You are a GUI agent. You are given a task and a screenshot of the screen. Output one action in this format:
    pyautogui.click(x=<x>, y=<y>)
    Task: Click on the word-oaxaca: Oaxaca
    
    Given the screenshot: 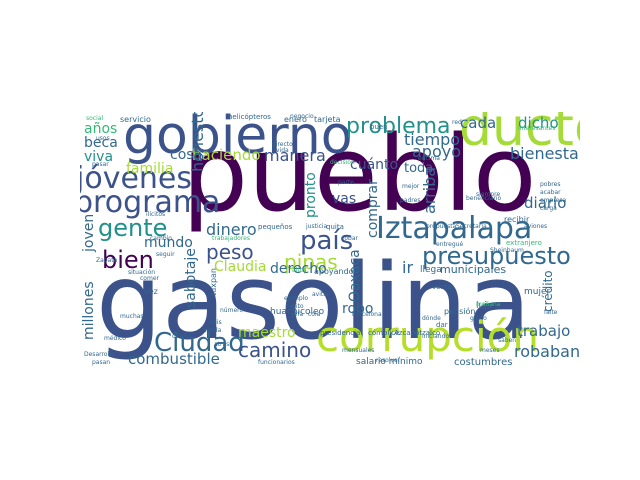 What is the action you would take?
    pyautogui.click(x=355, y=275)
    